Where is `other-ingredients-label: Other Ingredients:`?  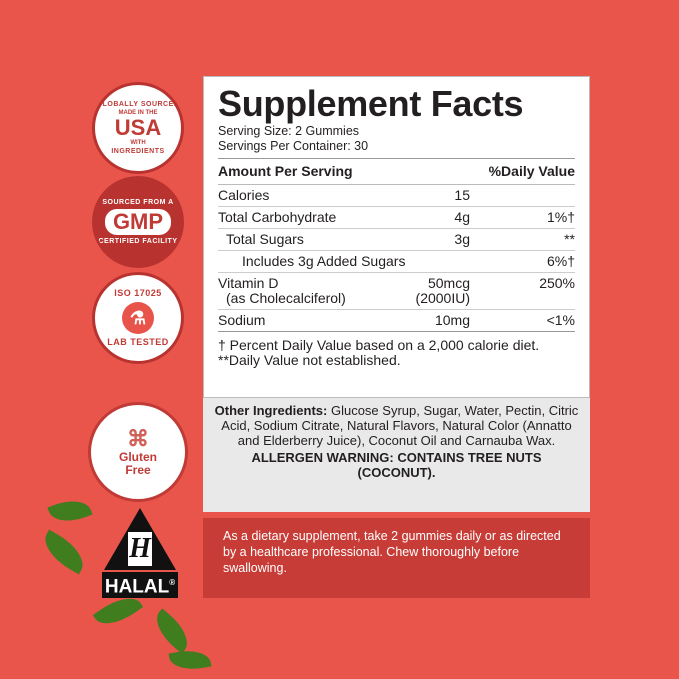
other-ingredients-label: Other Ingredients: is located at coordinates (271, 410).